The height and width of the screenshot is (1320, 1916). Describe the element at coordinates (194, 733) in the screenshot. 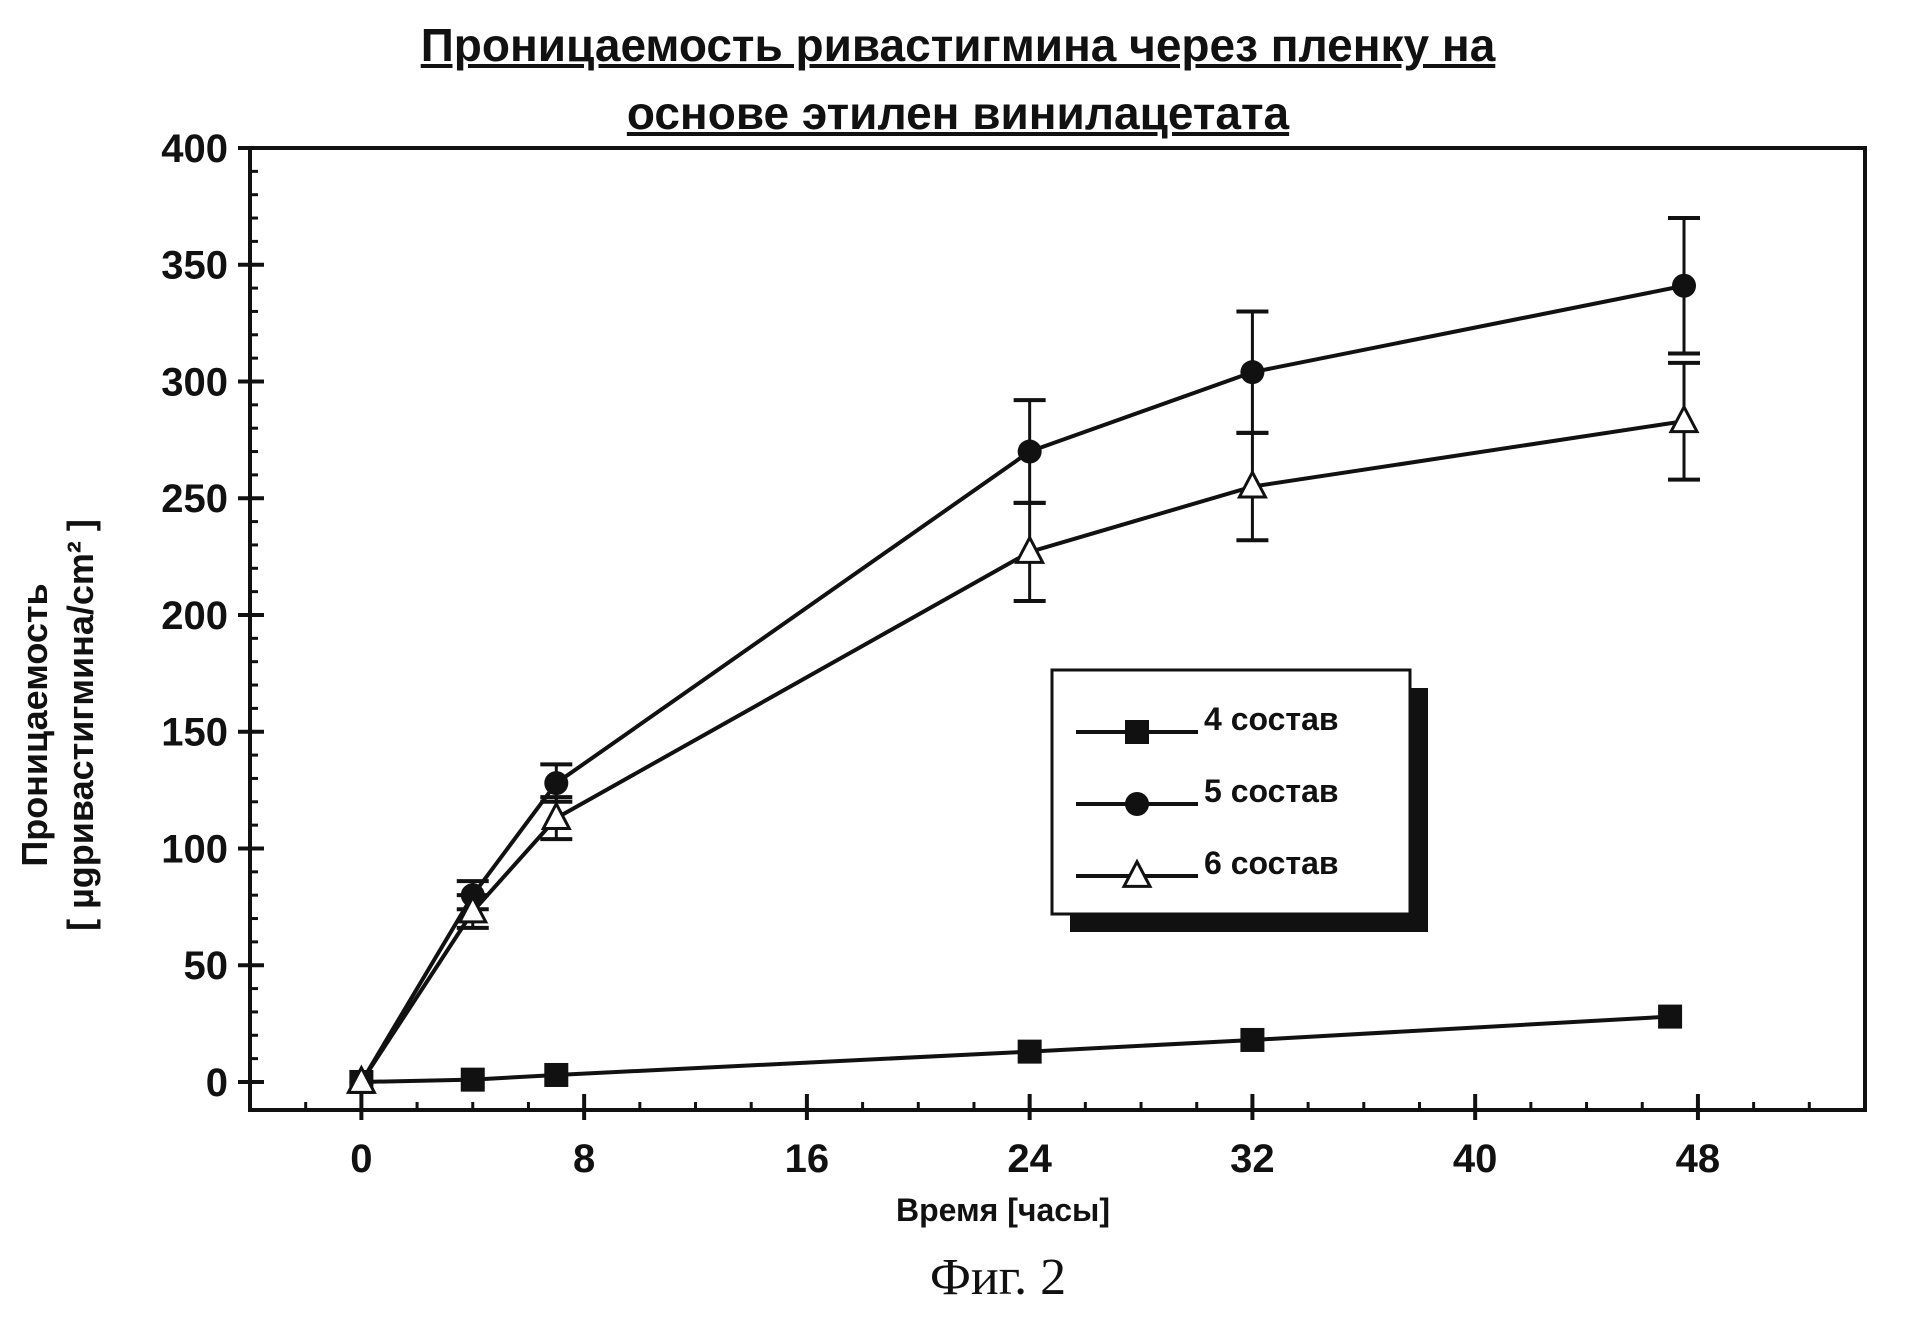

I see `y-tick-label: 150` at that location.